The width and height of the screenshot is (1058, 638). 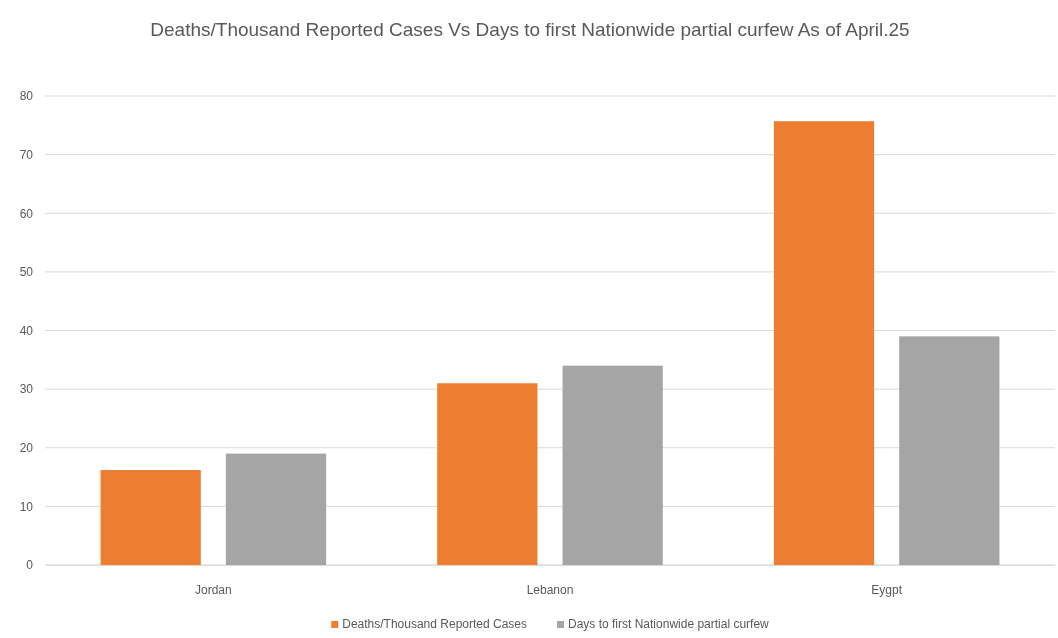 I want to click on legend-label: Deaths/Thousand Reported Cases, so click(x=435, y=624).